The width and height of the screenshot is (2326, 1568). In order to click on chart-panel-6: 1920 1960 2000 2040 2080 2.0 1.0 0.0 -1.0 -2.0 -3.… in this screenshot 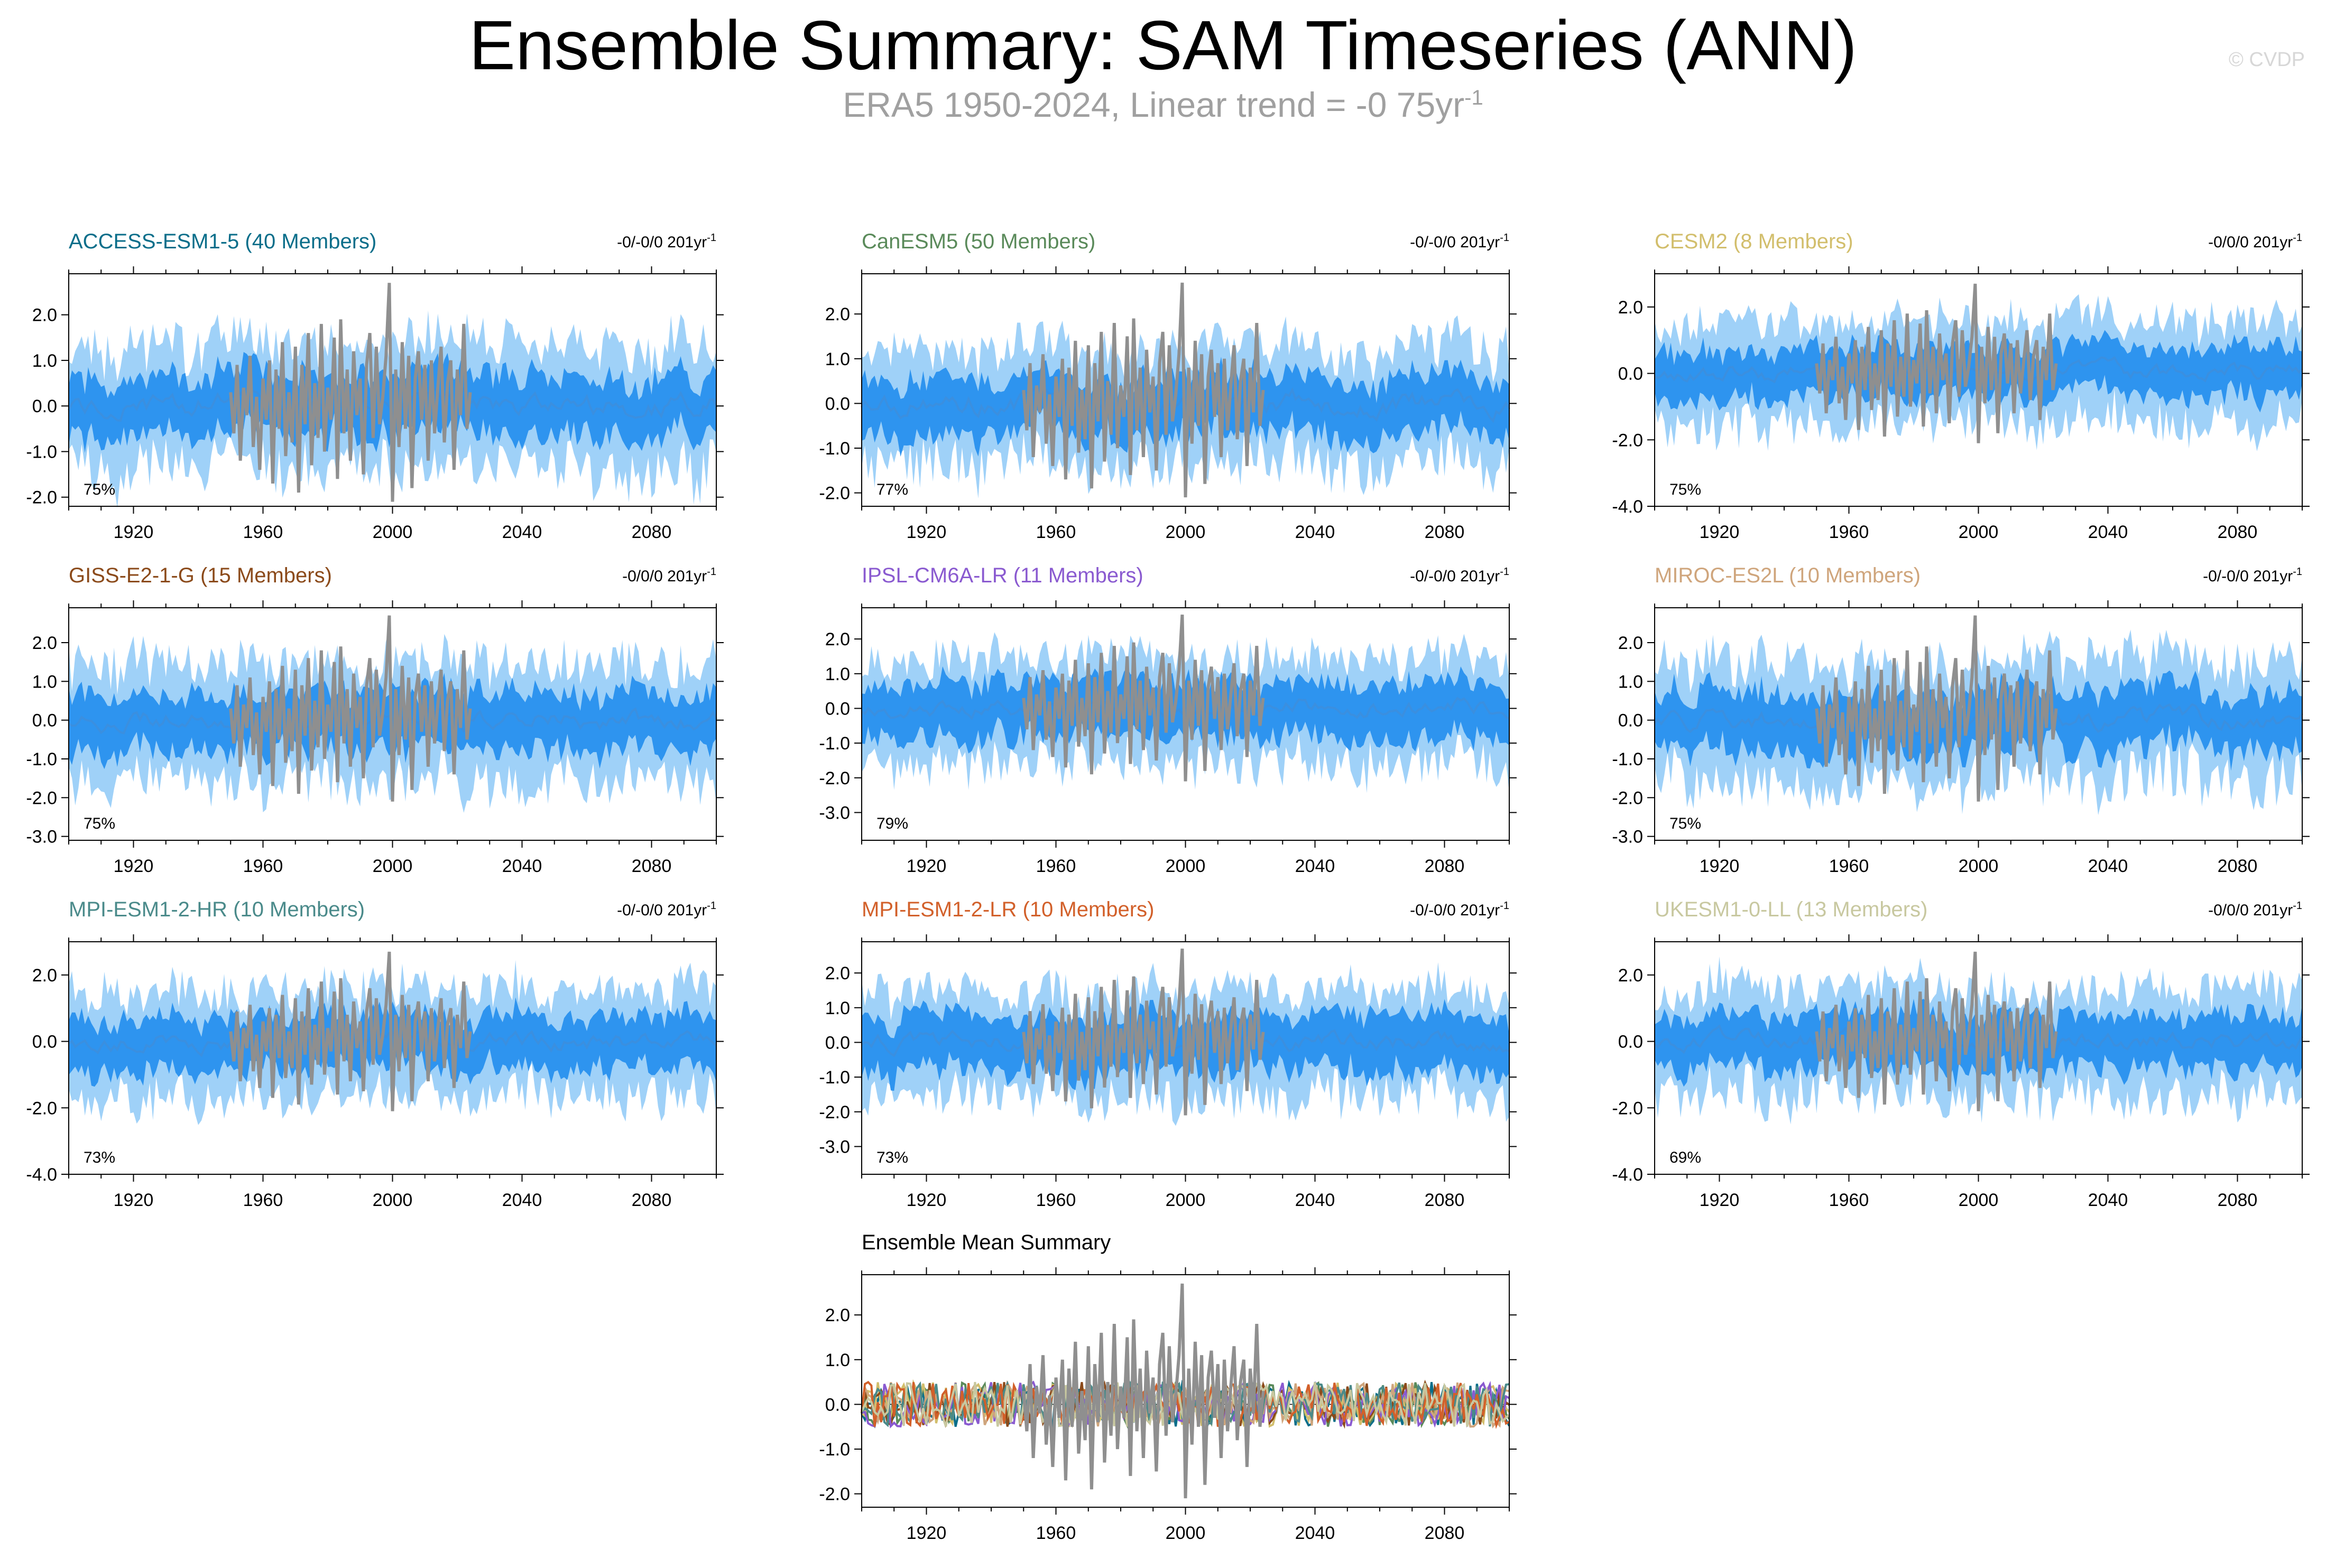, I will do `click(1961, 720)`.